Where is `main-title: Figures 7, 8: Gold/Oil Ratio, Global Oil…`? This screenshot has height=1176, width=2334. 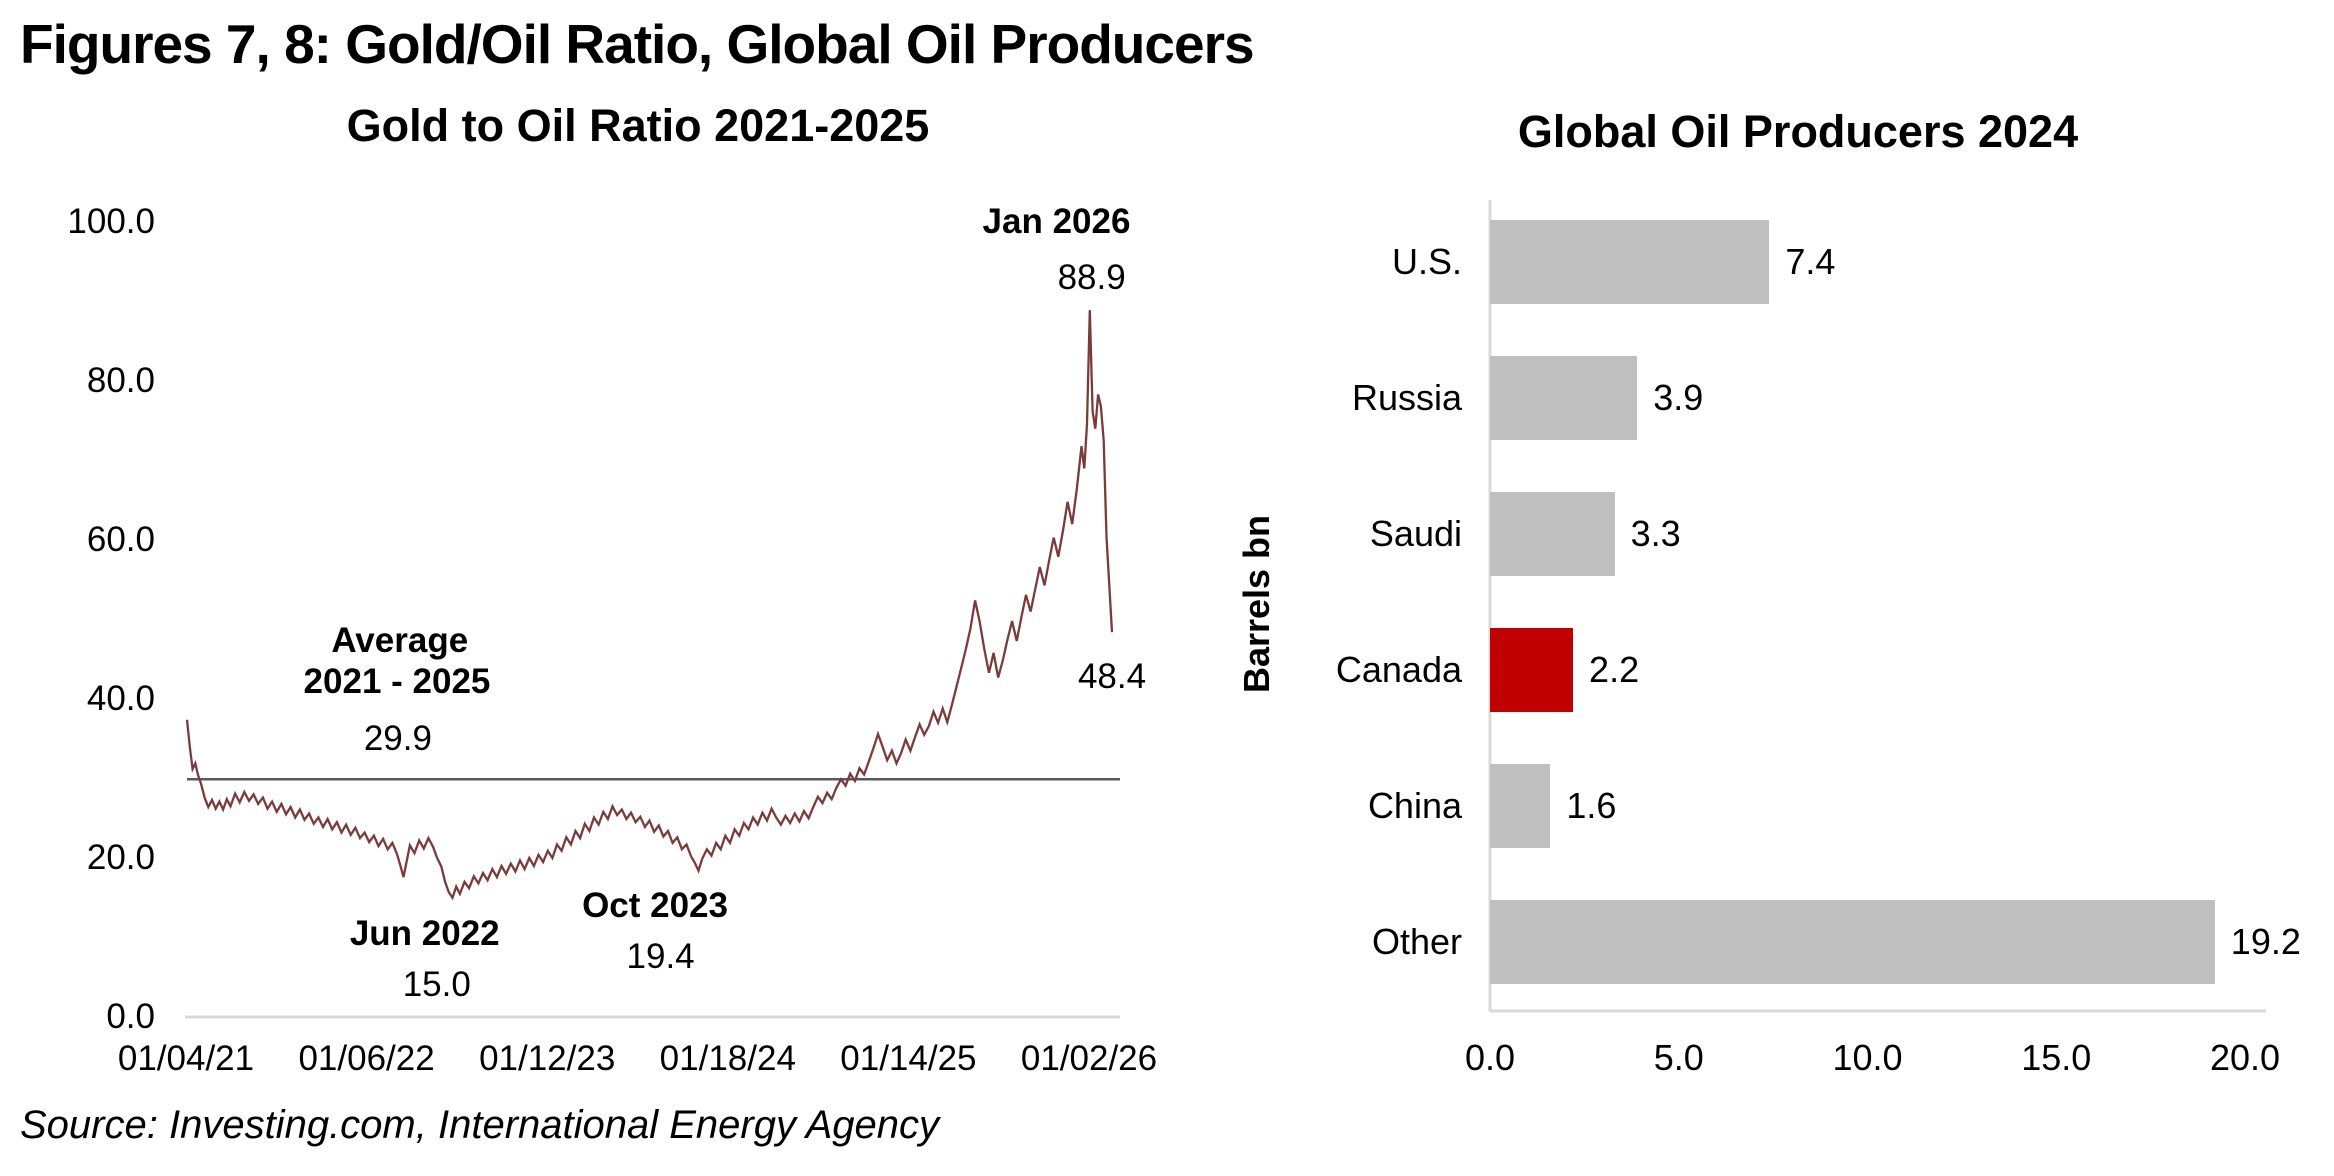 main-title: Figures 7, 8: Gold/Oil Ratio, Global Oil… is located at coordinates (637, 44).